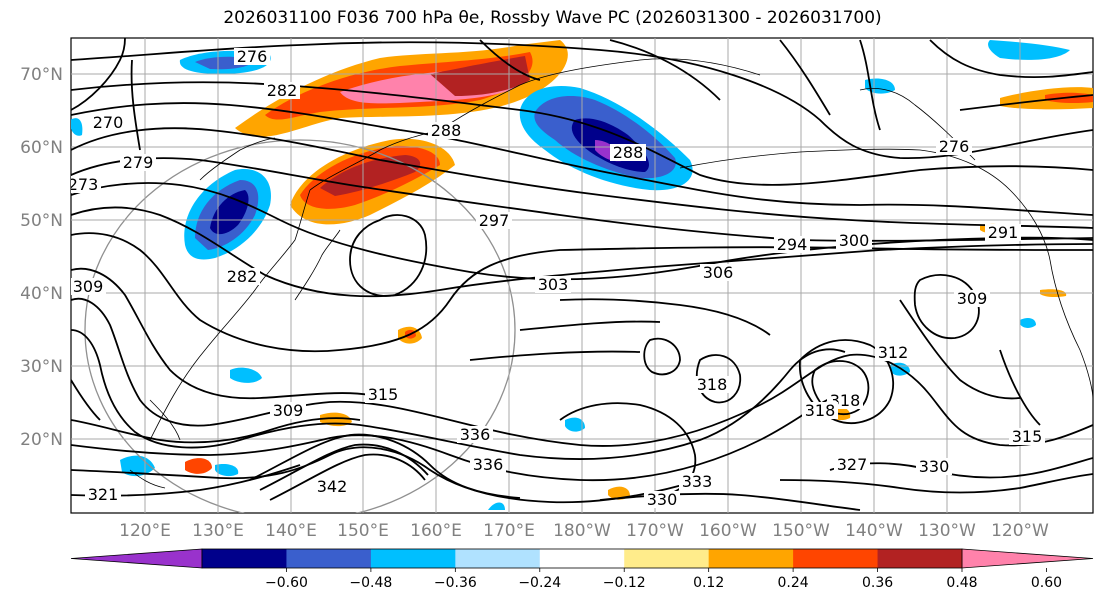 This screenshot has height=606, width=1105. I want to click on colorbar-tick-label: 0.12, so click(708, 583).